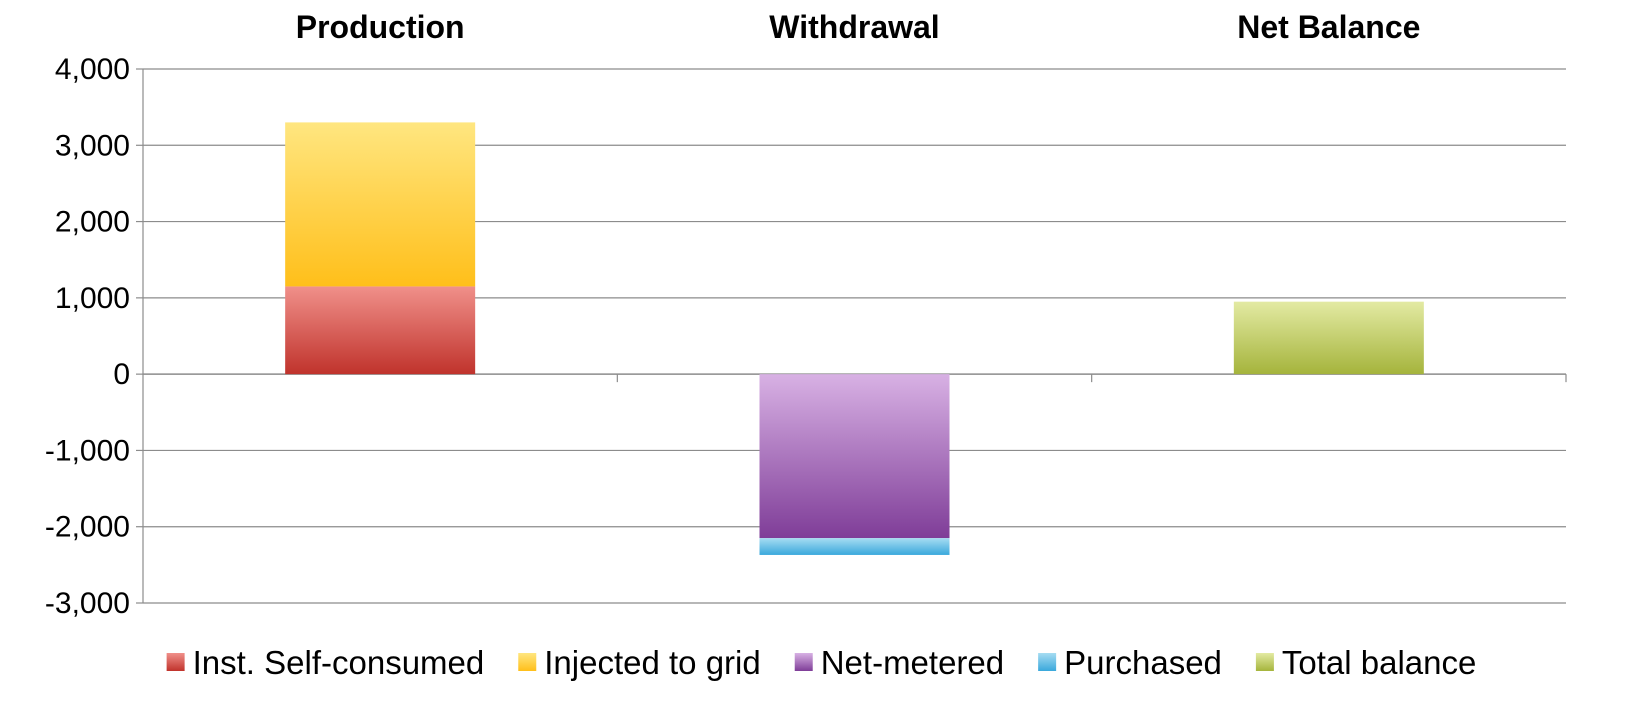 This screenshot has height=715, width=1643. What do you see at coordinates (92, 222) in the screenshot?
I see `y-tick-label: 2,000` at bounding box center [92, 222].